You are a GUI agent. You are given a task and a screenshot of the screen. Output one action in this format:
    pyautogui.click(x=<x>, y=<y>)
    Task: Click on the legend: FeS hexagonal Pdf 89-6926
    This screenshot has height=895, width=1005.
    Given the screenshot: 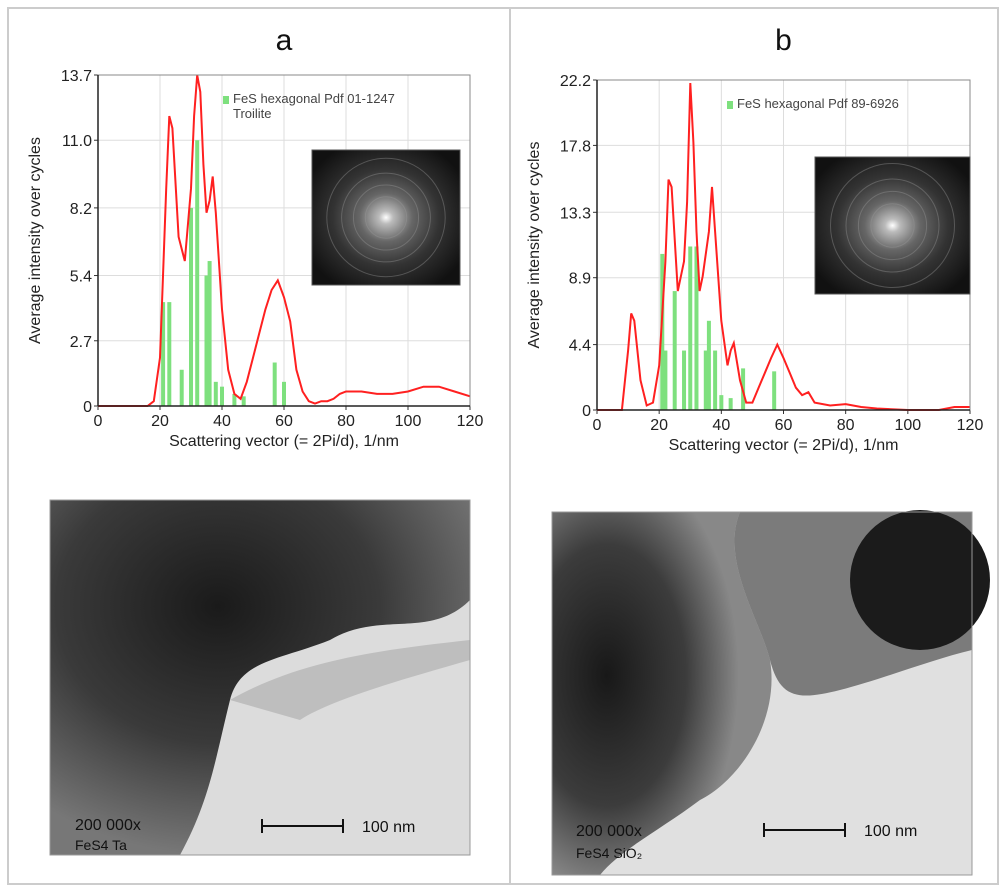 What is the action you would take?
    pyautogui.click(x=818, y=103)
    